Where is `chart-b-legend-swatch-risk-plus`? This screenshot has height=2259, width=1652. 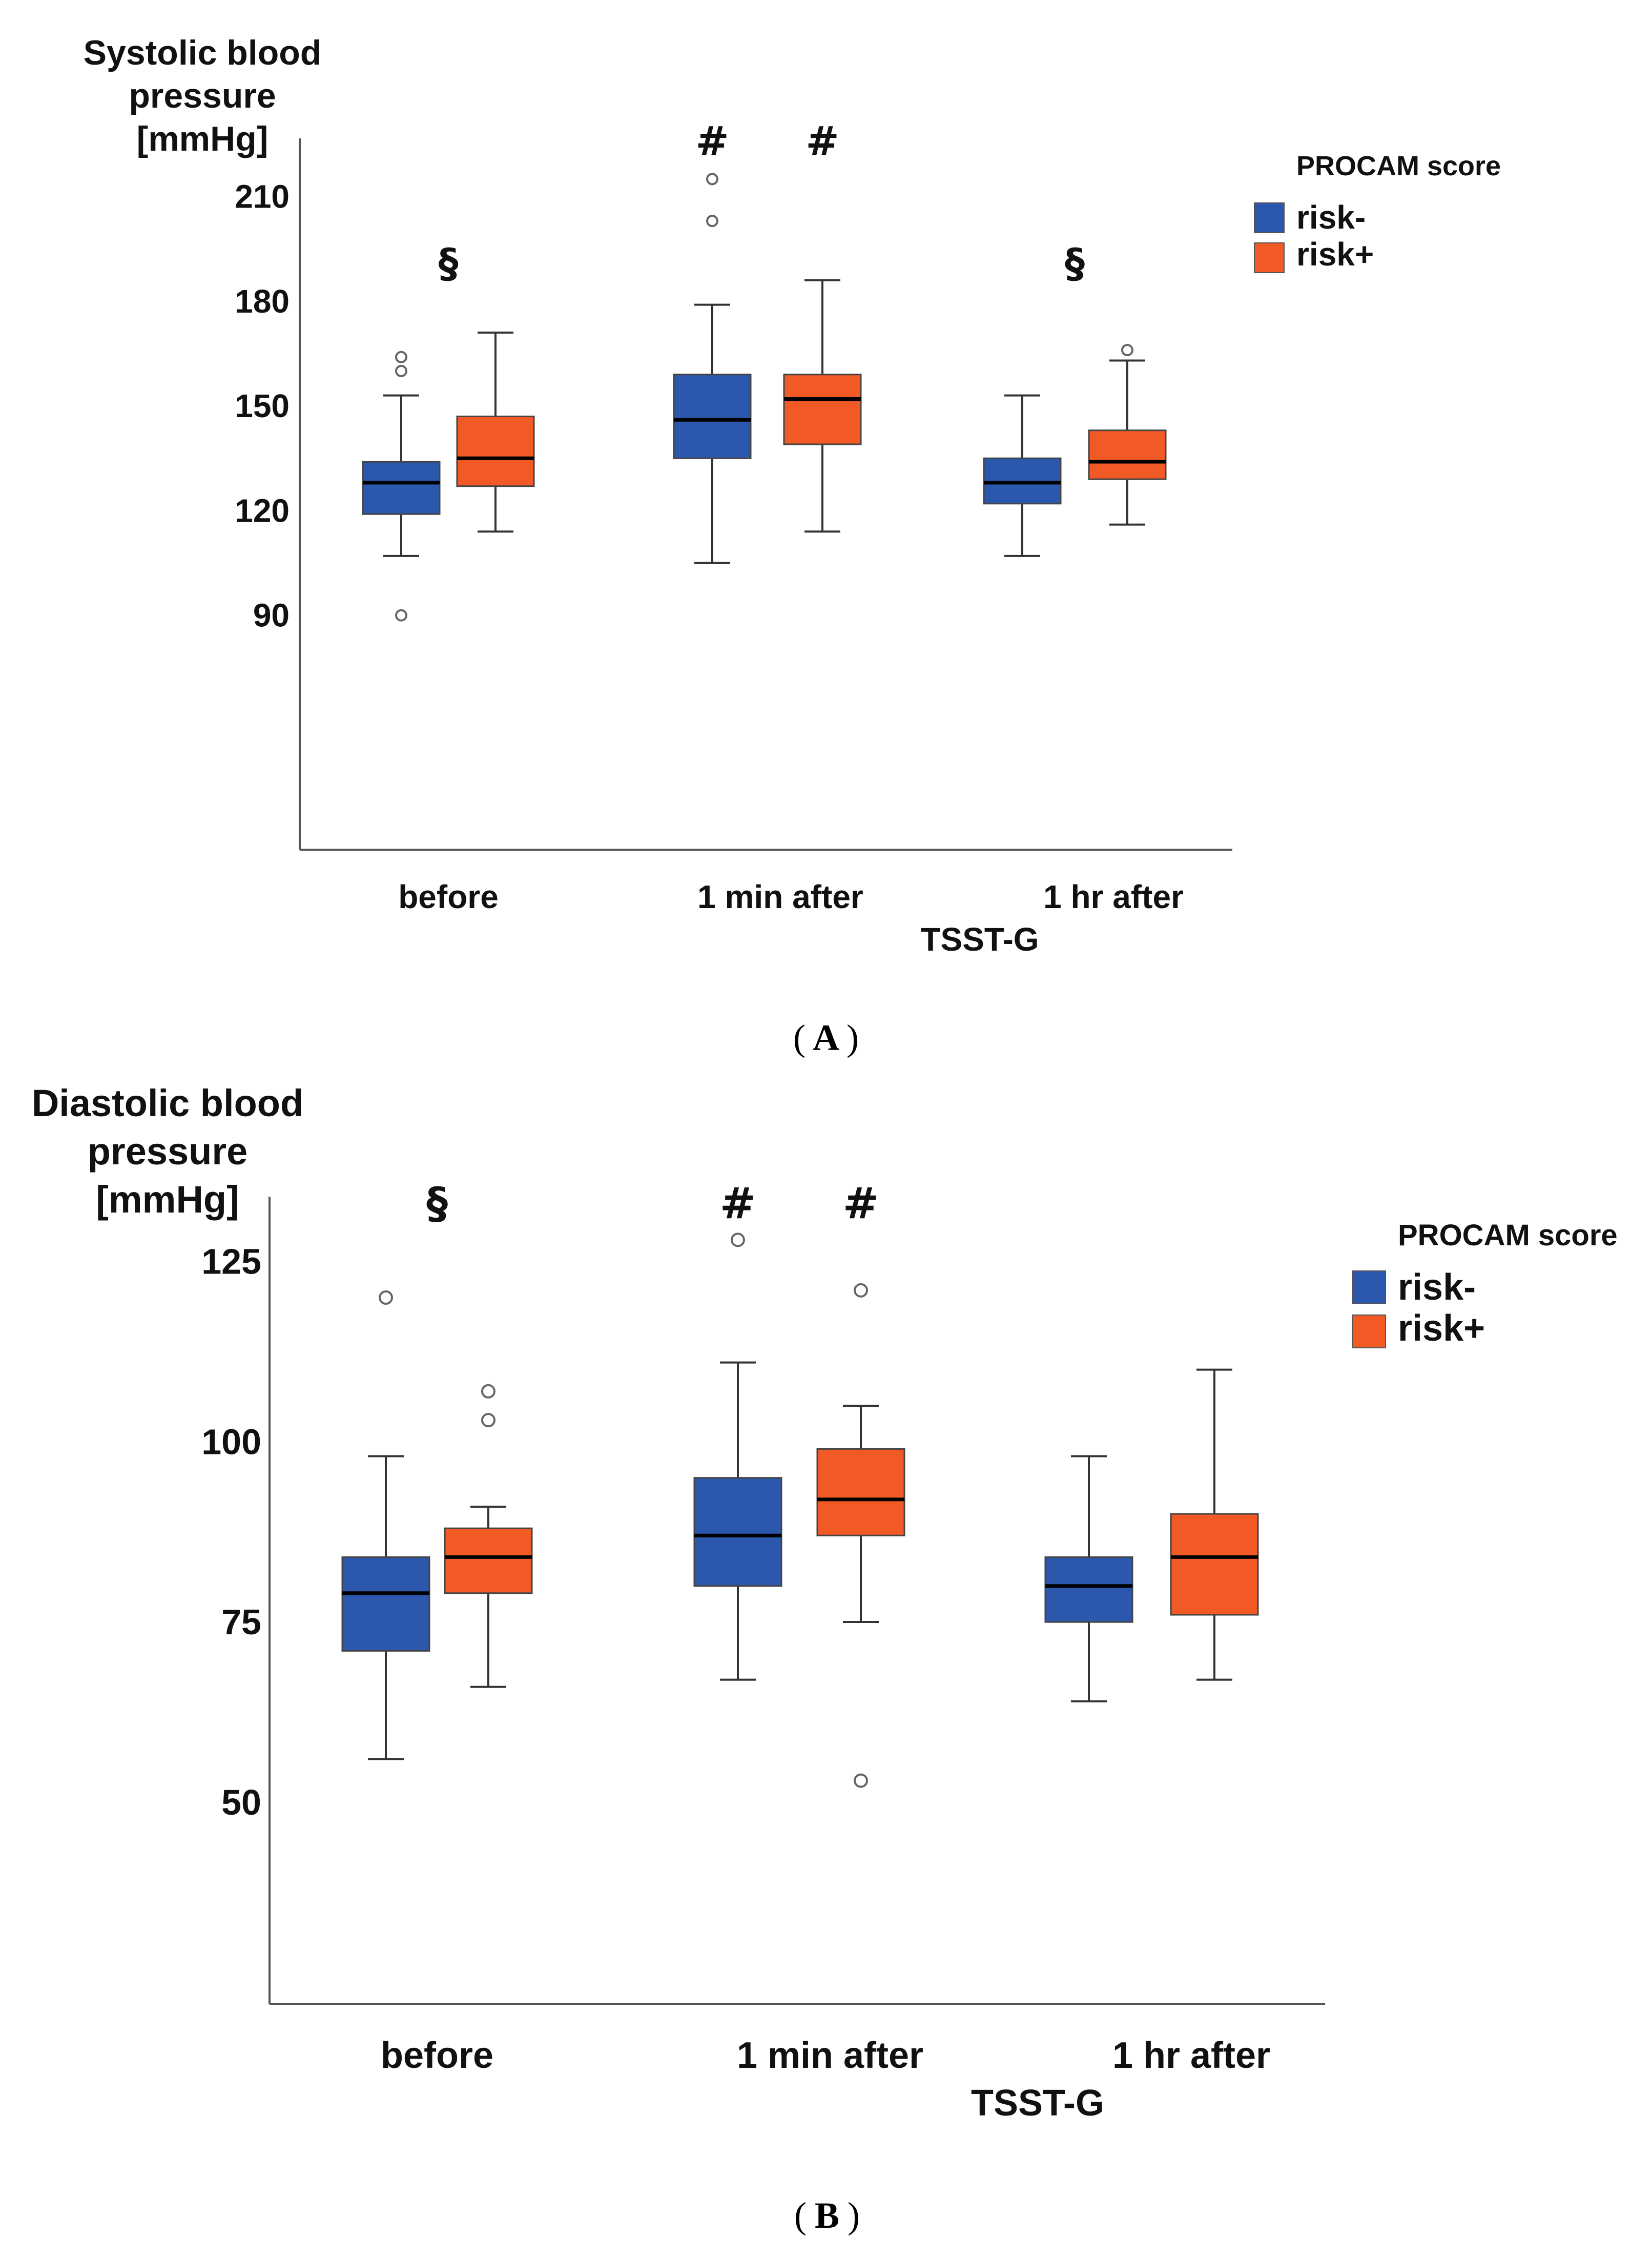
chart-b-legend-swatch-risk-plus is located at coordinates (1369, 1331).